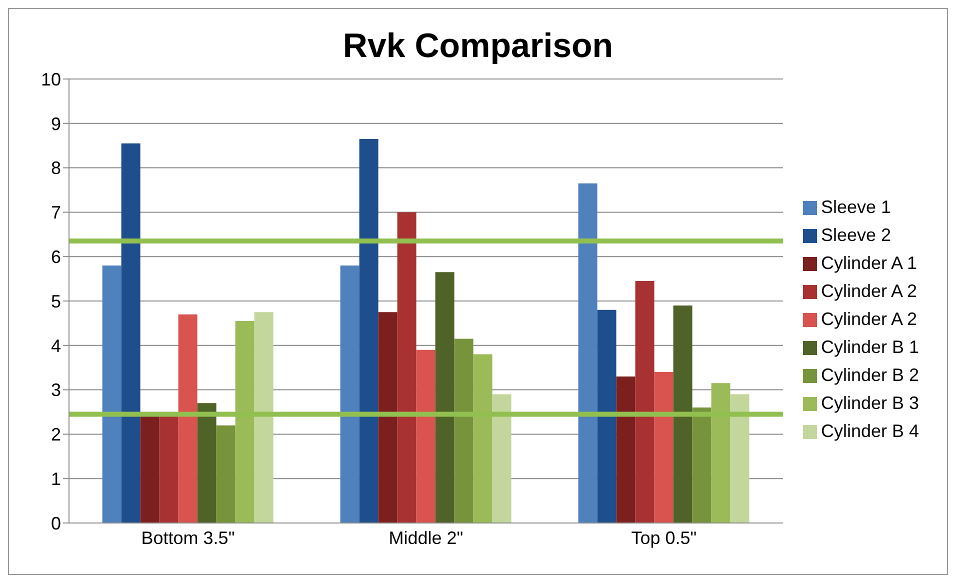 The width and height of the screenshot is (956, 583). I want to click on y-tick-label: 0, so click(55, 523).